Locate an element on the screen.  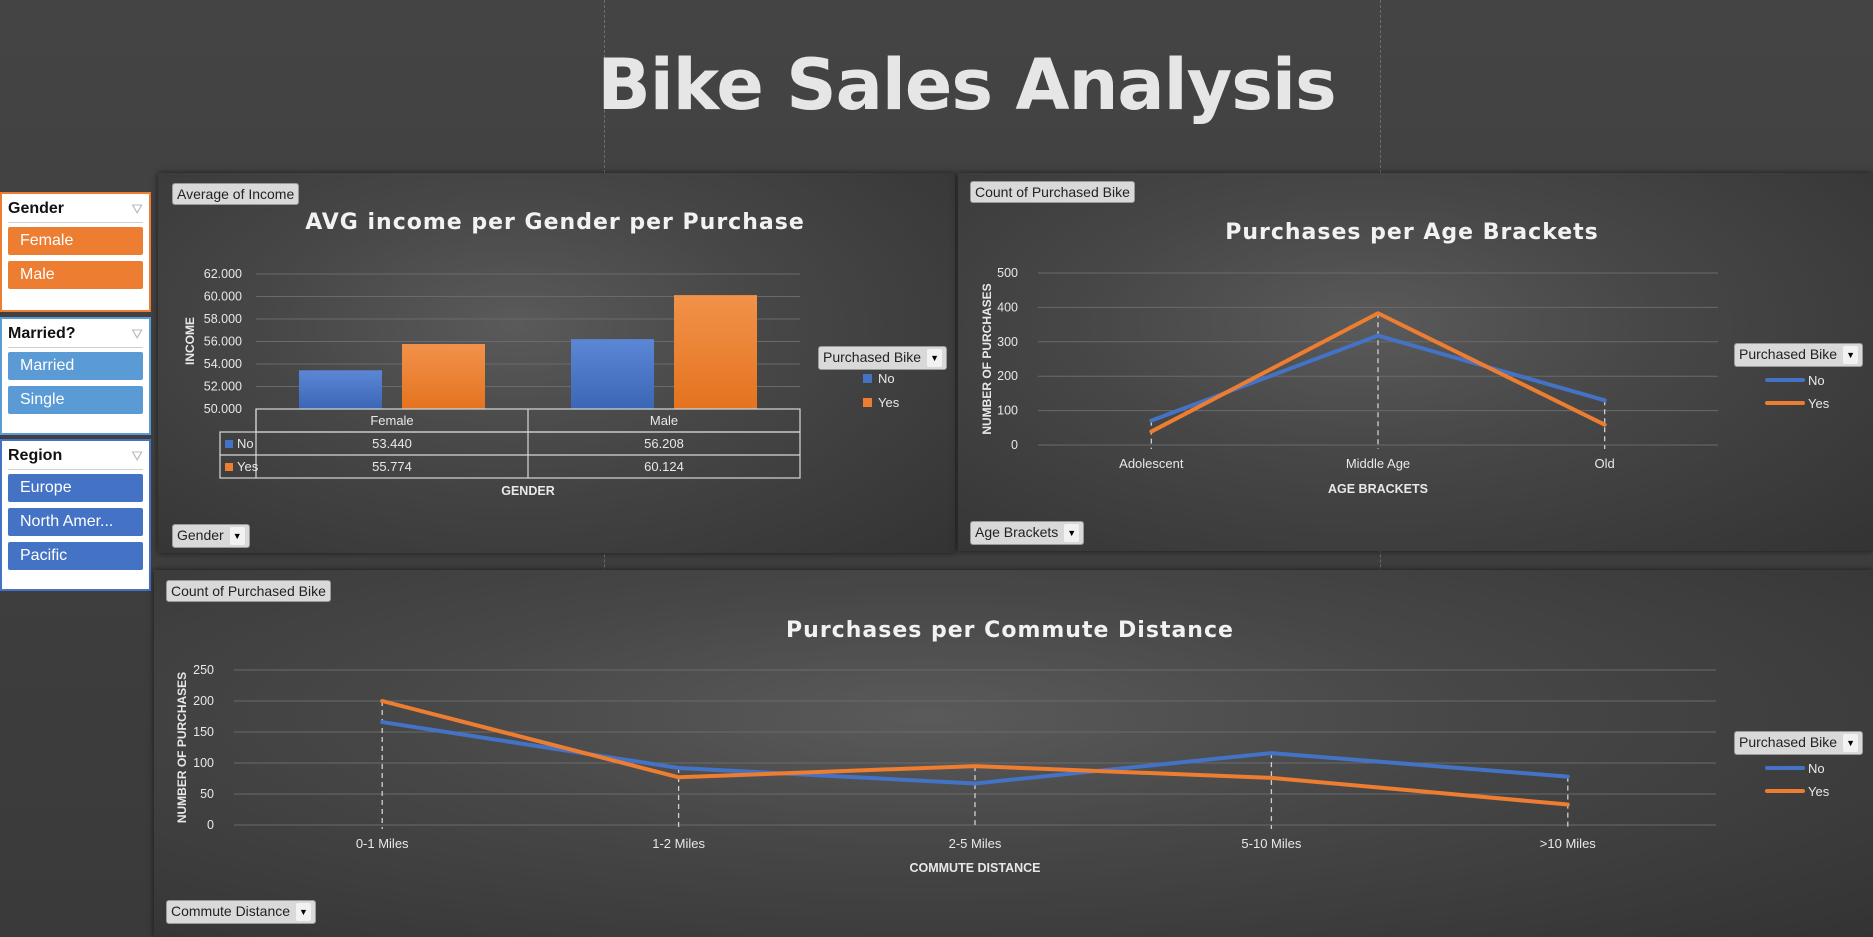
y-tick-label: 500 is located at coordinates (1007, 273).